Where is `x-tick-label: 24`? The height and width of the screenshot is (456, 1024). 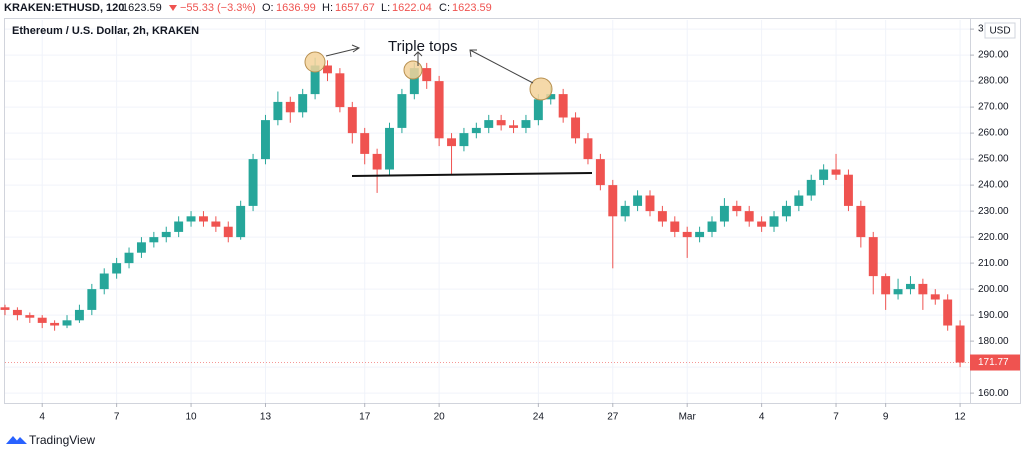
x-tick-label: 24 is located at coordinates (539, 417).